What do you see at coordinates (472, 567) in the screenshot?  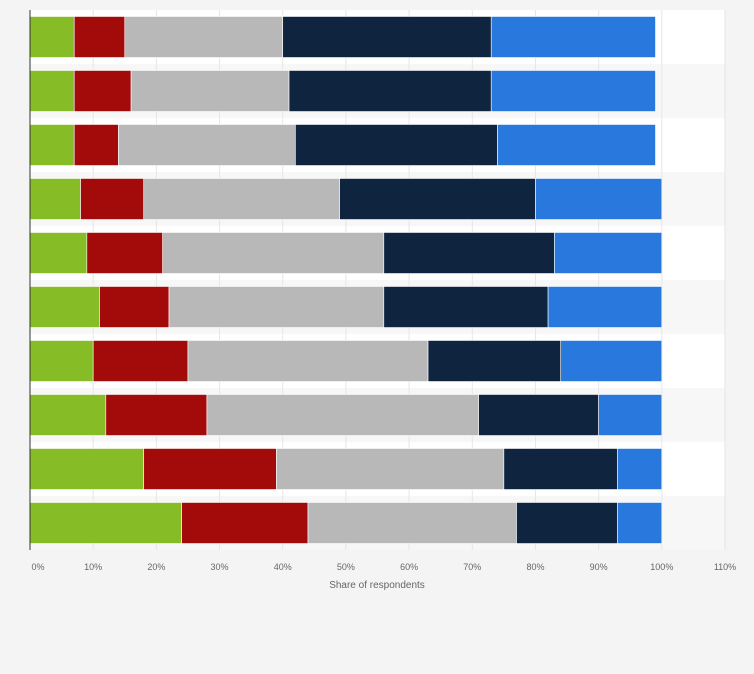 I see `x-tick-label: 70%` at bounding box center [472, 567].